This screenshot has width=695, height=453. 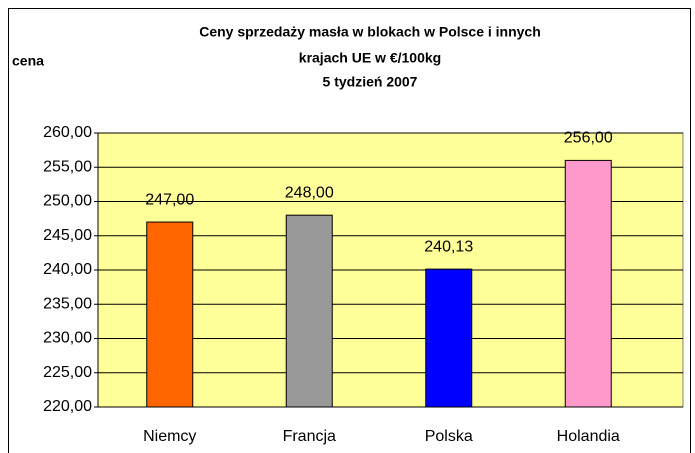 I want to click on y-tick-label: 260,00, so click(x=67, y=132).